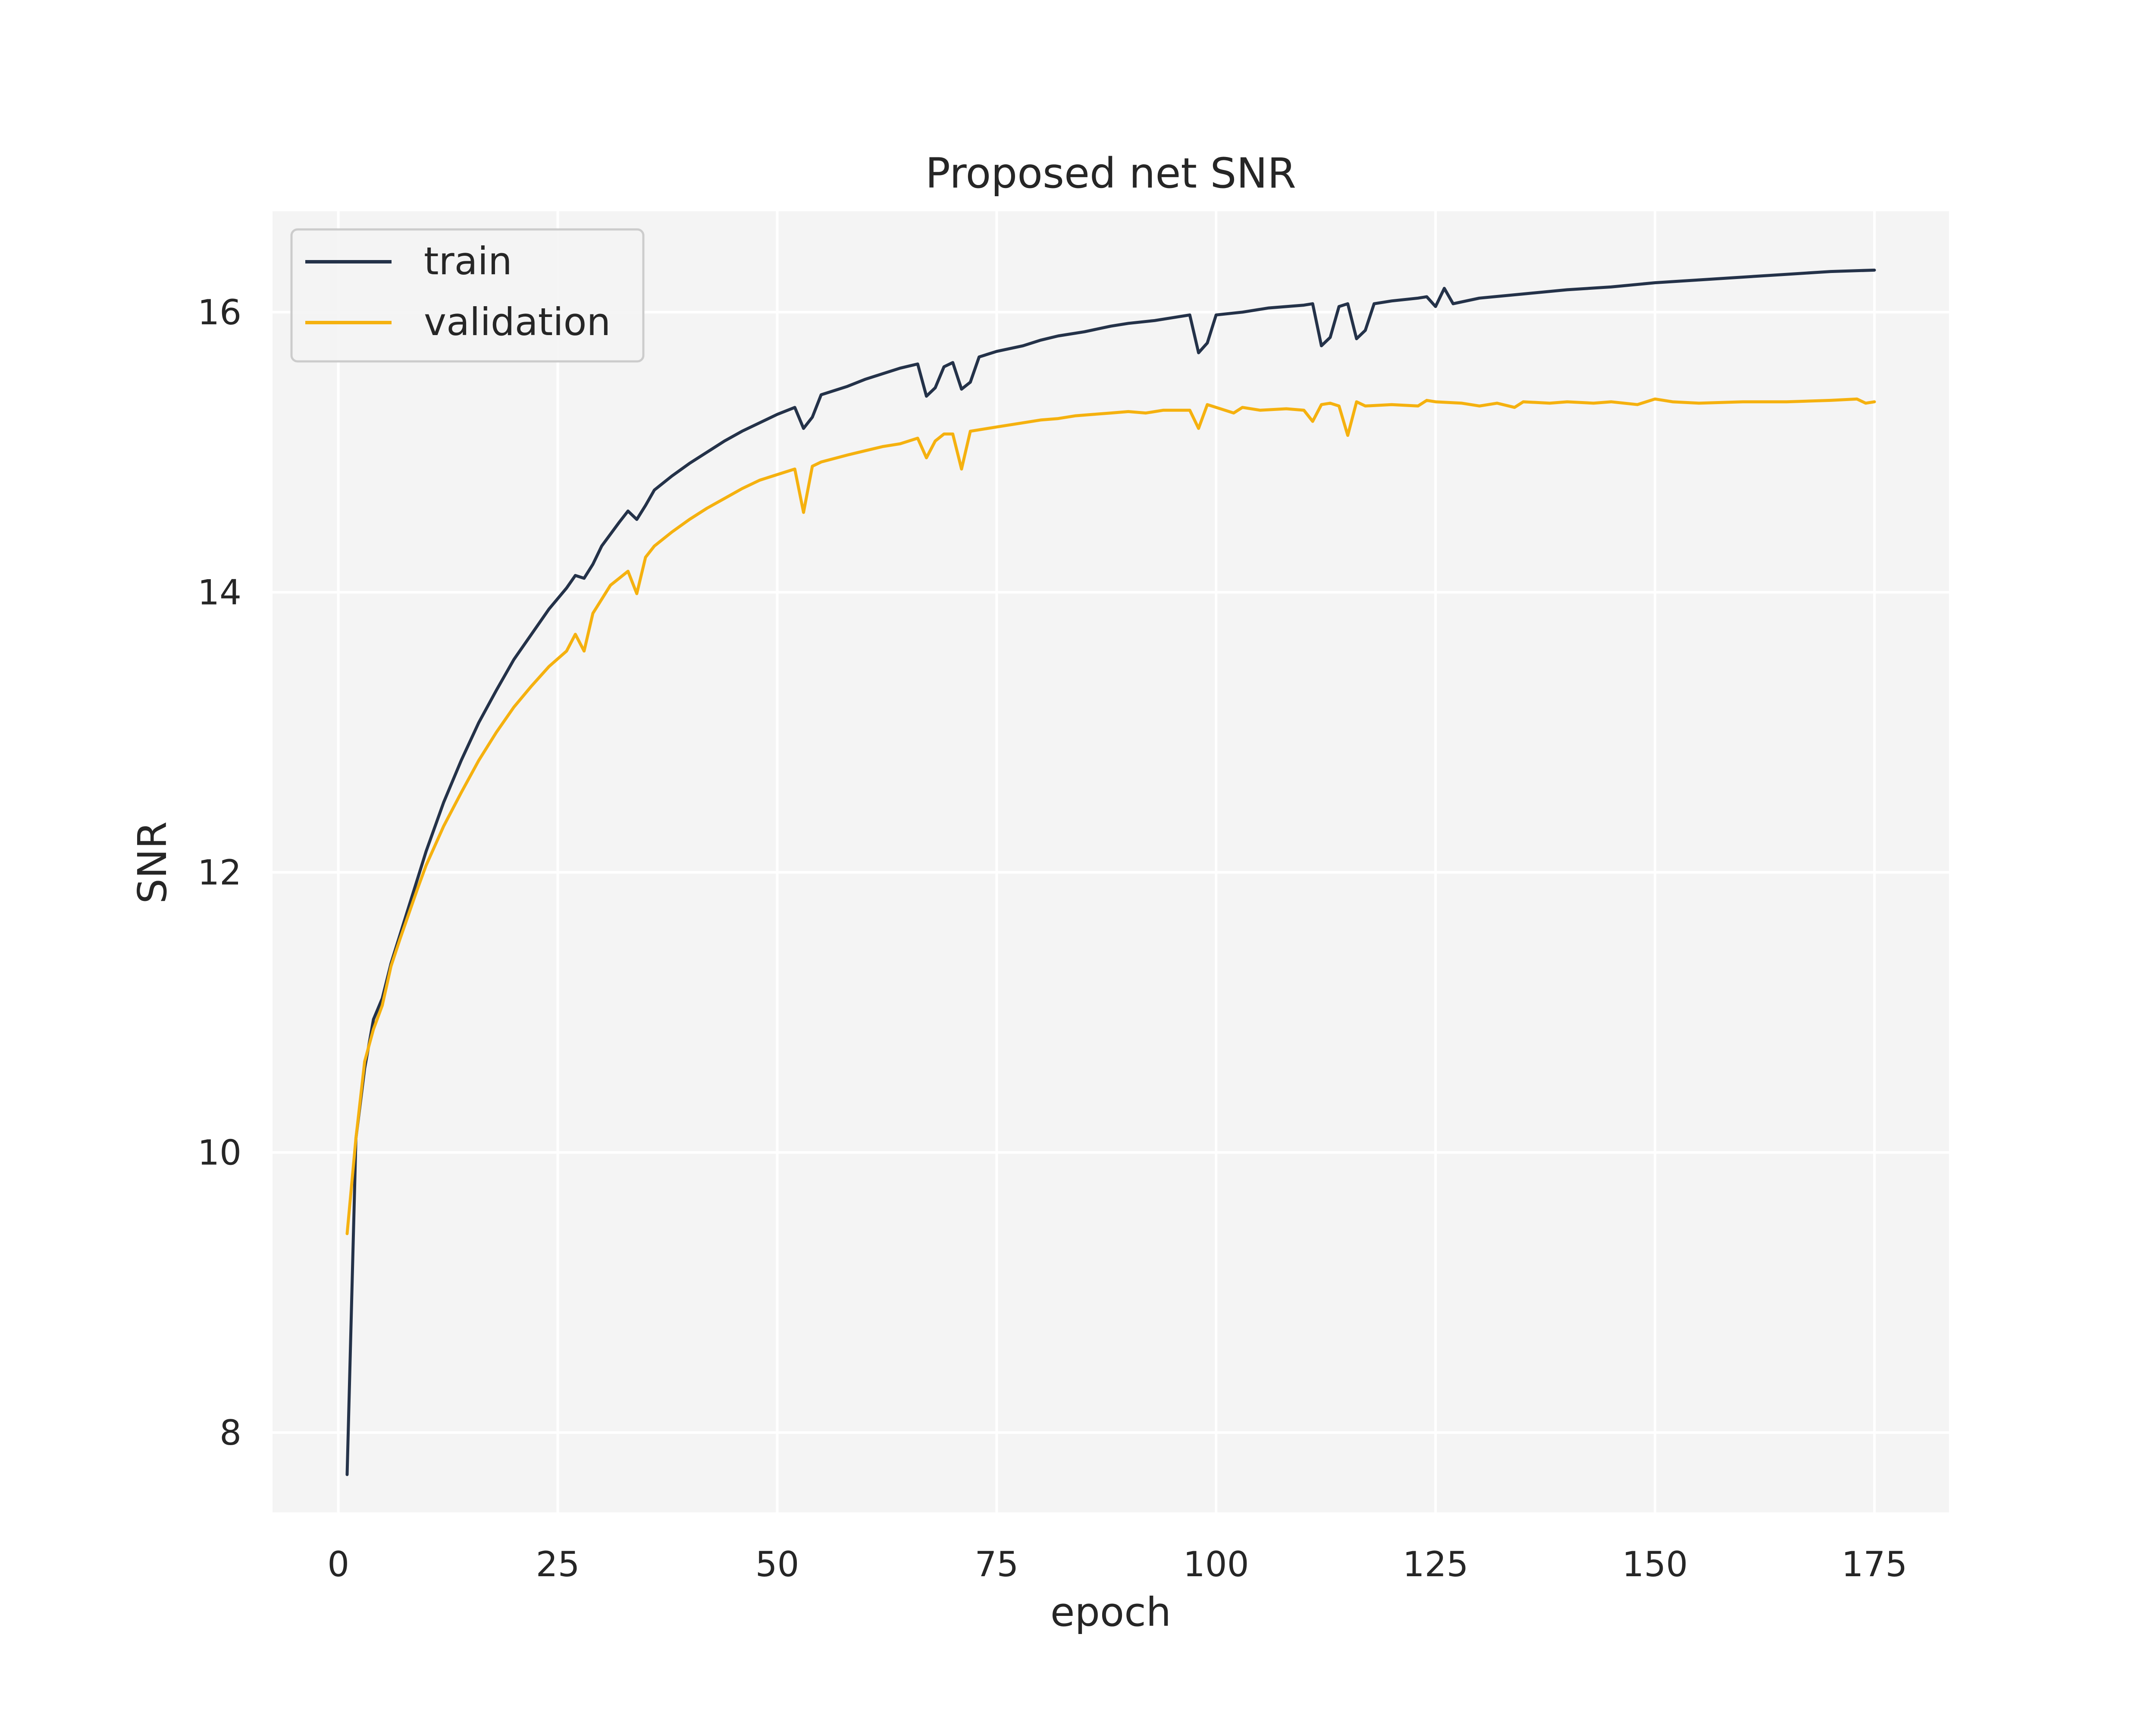 This screenshot has width=2156, height=1725. I want to click on x-tick-label: 125, so click(1436, 1564).